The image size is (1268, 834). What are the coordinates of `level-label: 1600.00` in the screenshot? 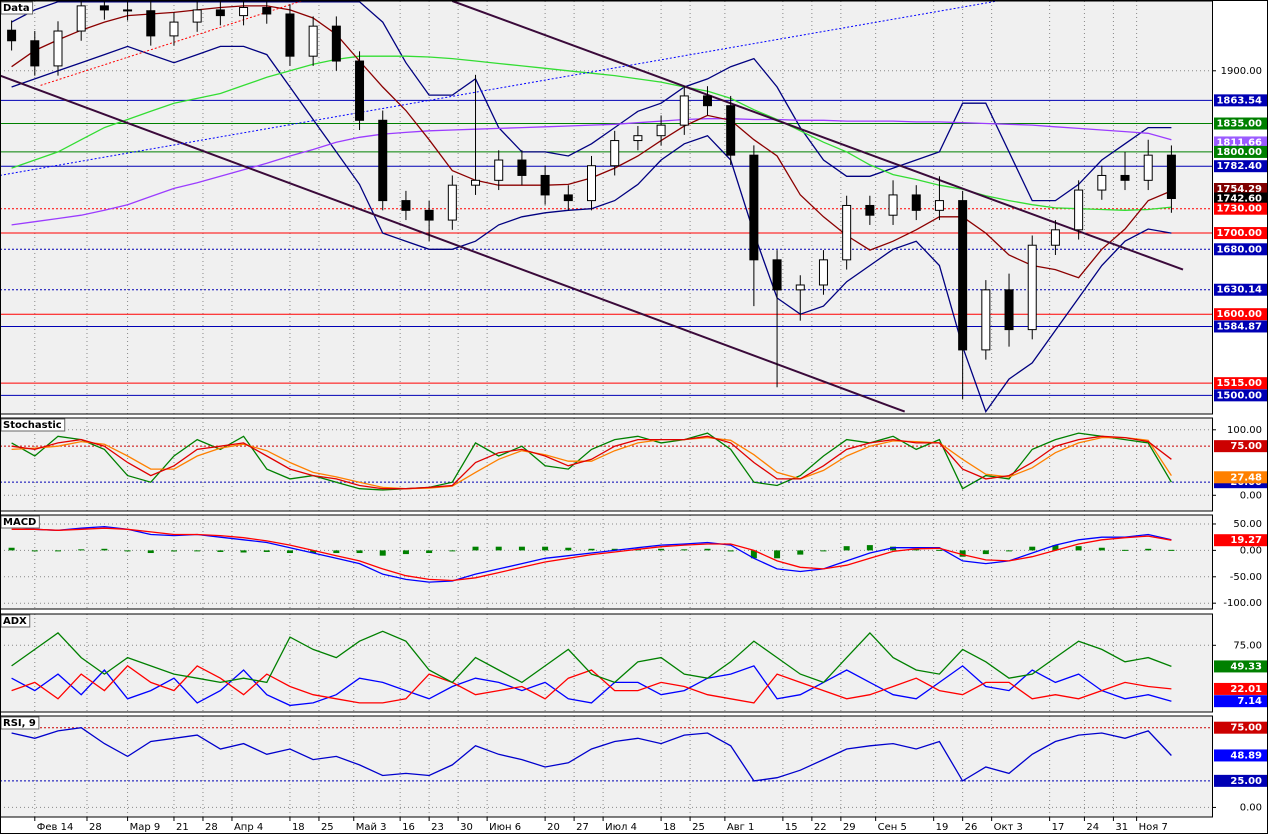 It's located at (1239, 314).